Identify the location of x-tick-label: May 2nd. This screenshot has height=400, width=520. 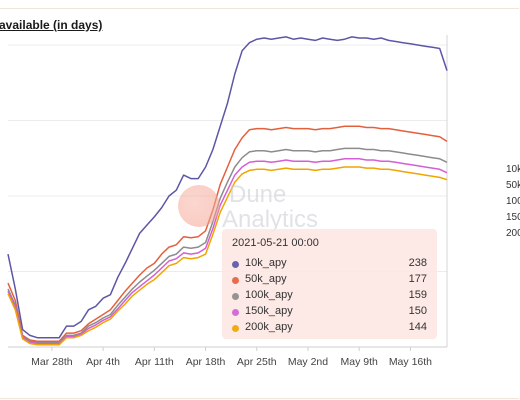
(308, 362).